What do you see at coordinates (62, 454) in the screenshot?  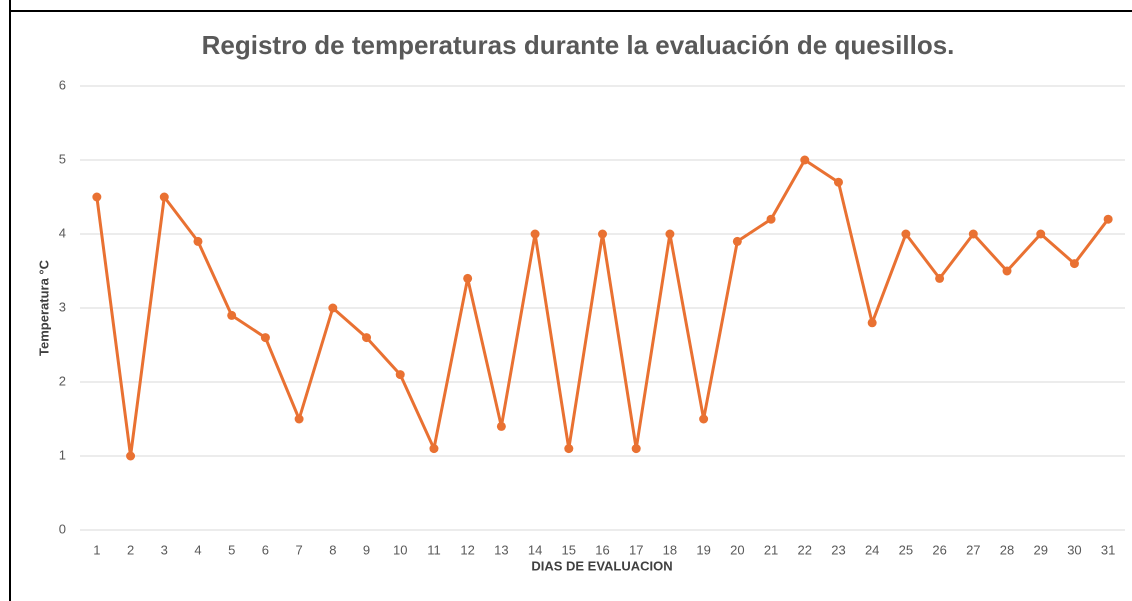 I see `y-tick-label: 1` at bounding box center [62, 454].